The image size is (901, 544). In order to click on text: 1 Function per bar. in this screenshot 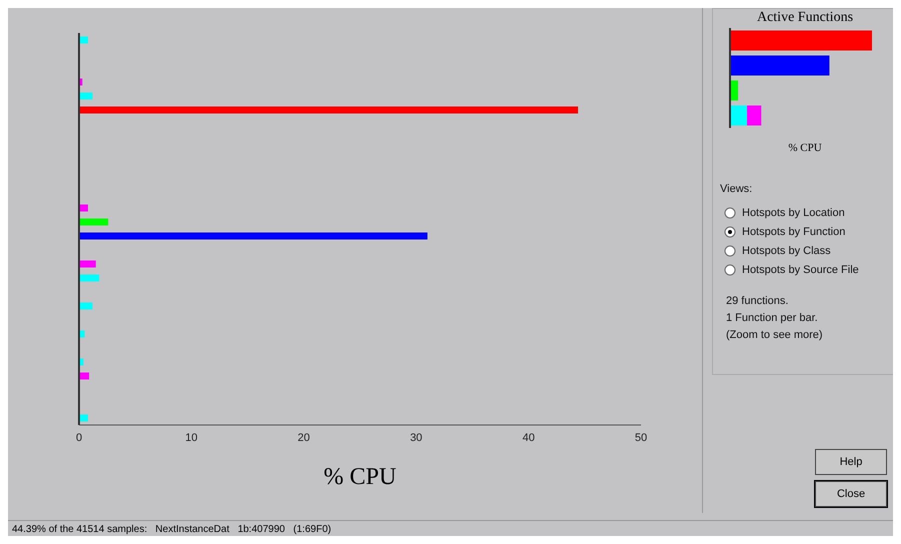, I will do `click(772, 318)`.